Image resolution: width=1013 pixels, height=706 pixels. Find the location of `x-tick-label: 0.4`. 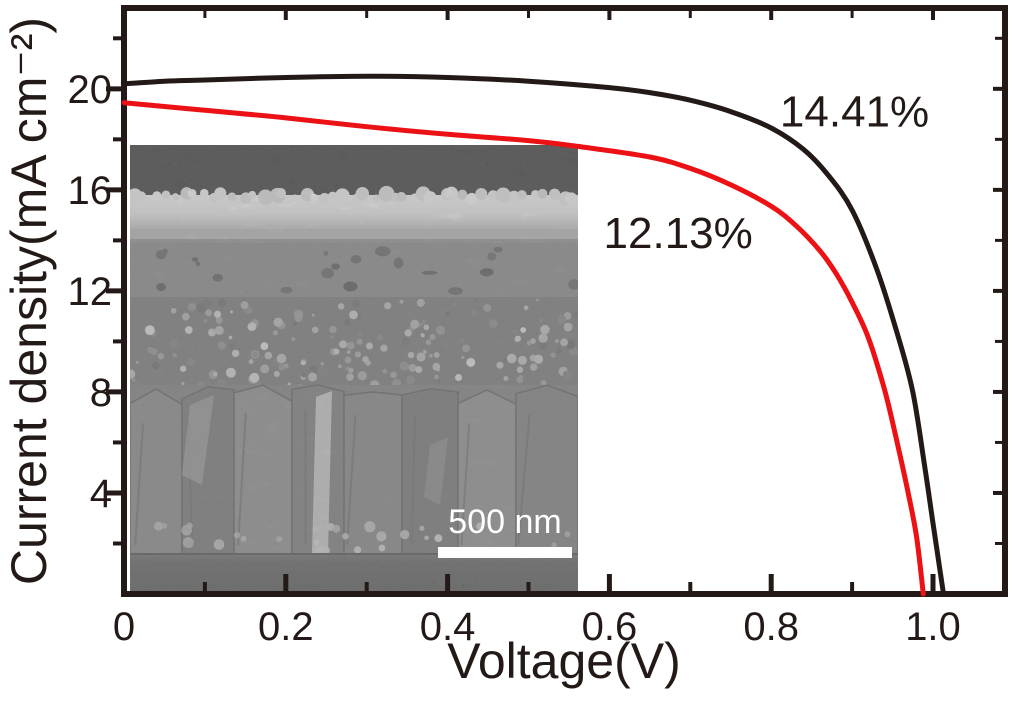

x-tick-label: 0.4 is located at coordinates (448, 627).